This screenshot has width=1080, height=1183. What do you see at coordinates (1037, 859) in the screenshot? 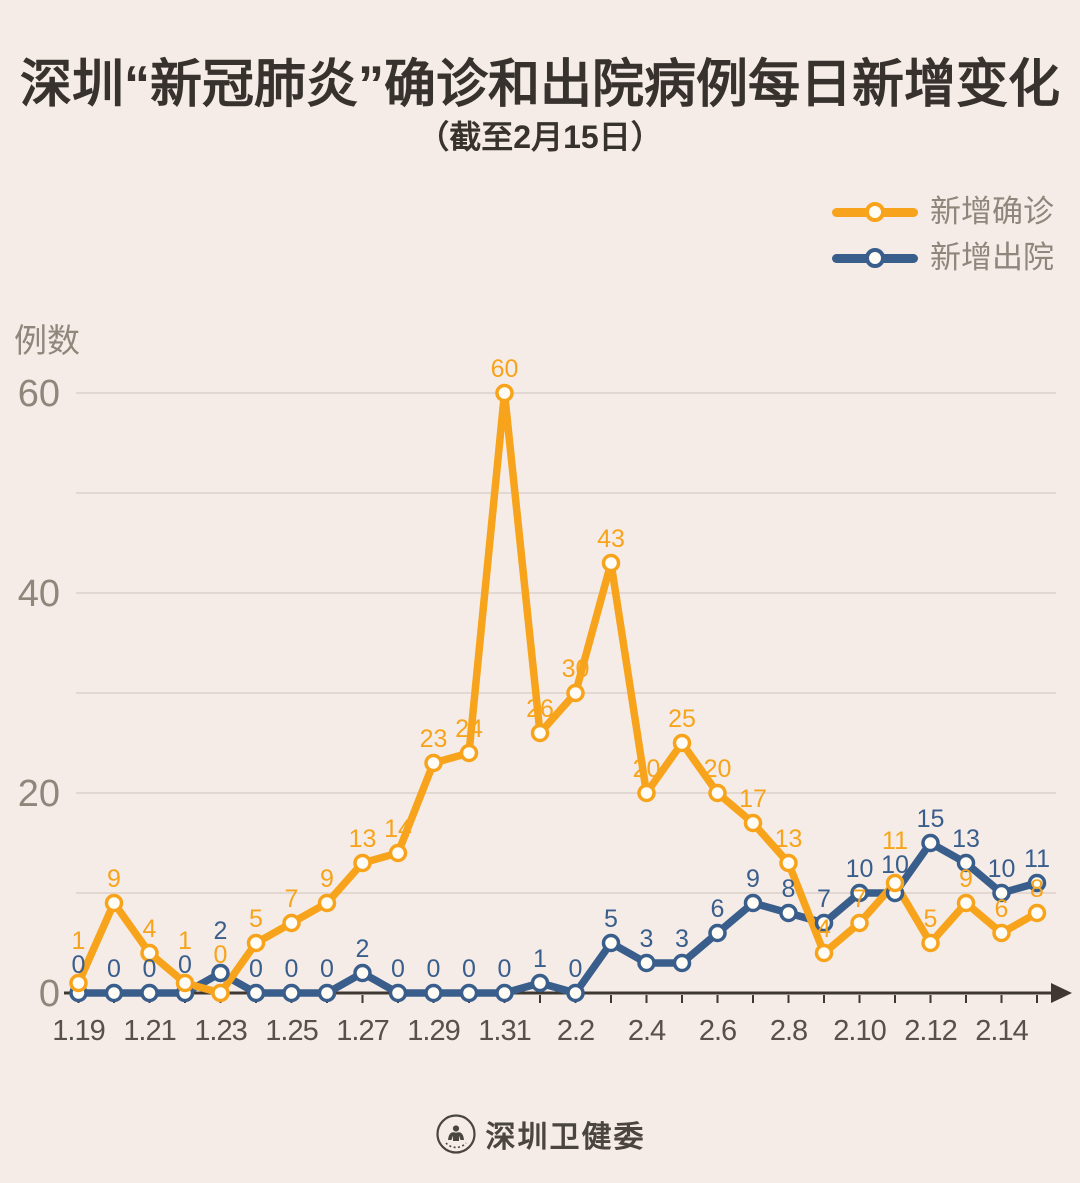
I see `data-label-新增出院: 11` at bounding box center [1037, 859].